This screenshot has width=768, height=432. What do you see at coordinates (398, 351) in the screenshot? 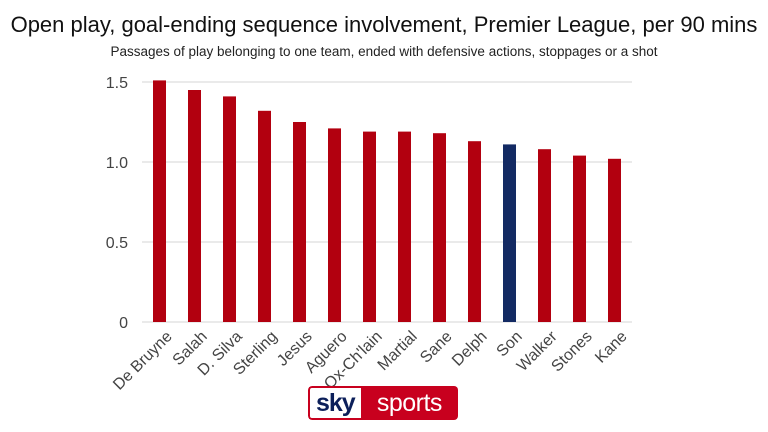
I see `x-tick-label: Martial` at bounding box center [398, 351].